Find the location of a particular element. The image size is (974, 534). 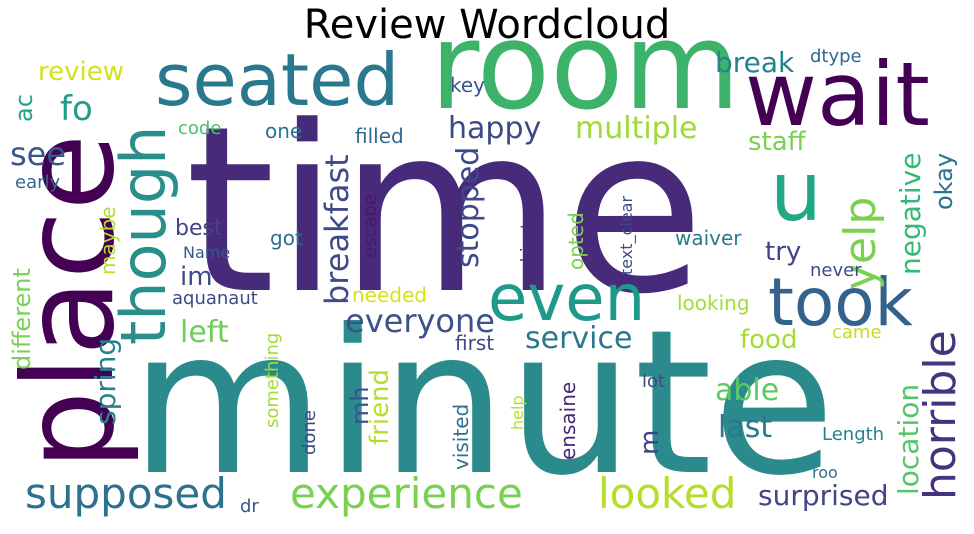

word-negative: negative is located at coordinates (910, 214).